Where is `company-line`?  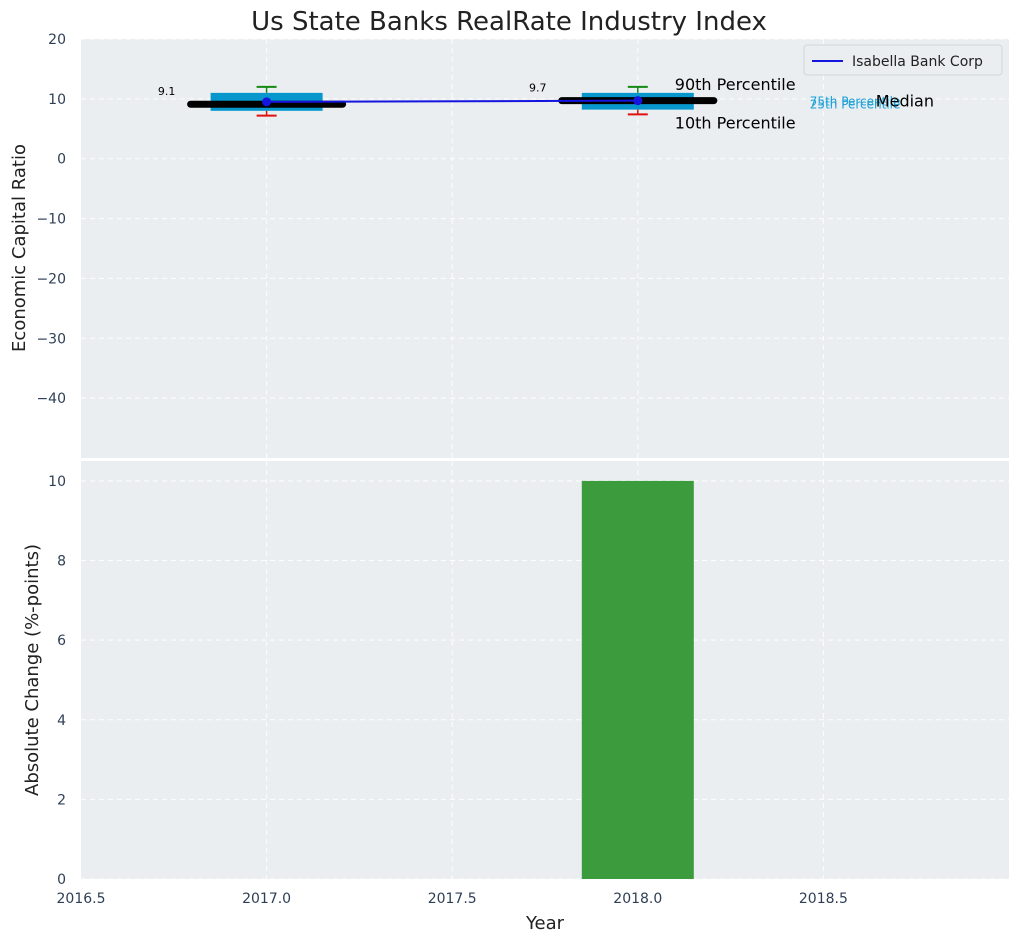 company-line is located at coordinates (452, 101).